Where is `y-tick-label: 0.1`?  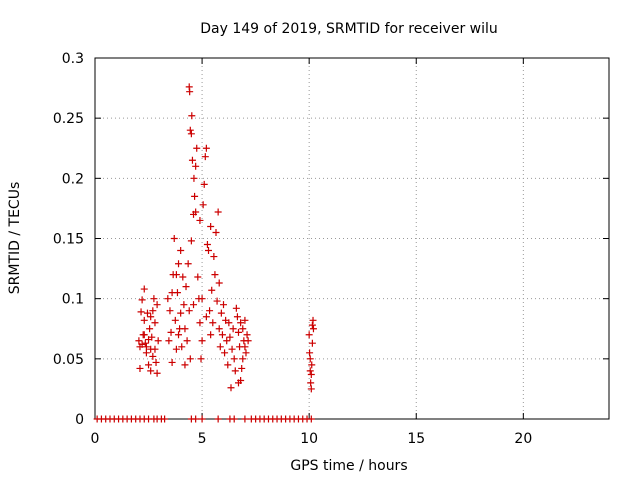 y-tick-label: 0.1 is located at coordinates (73, 300).